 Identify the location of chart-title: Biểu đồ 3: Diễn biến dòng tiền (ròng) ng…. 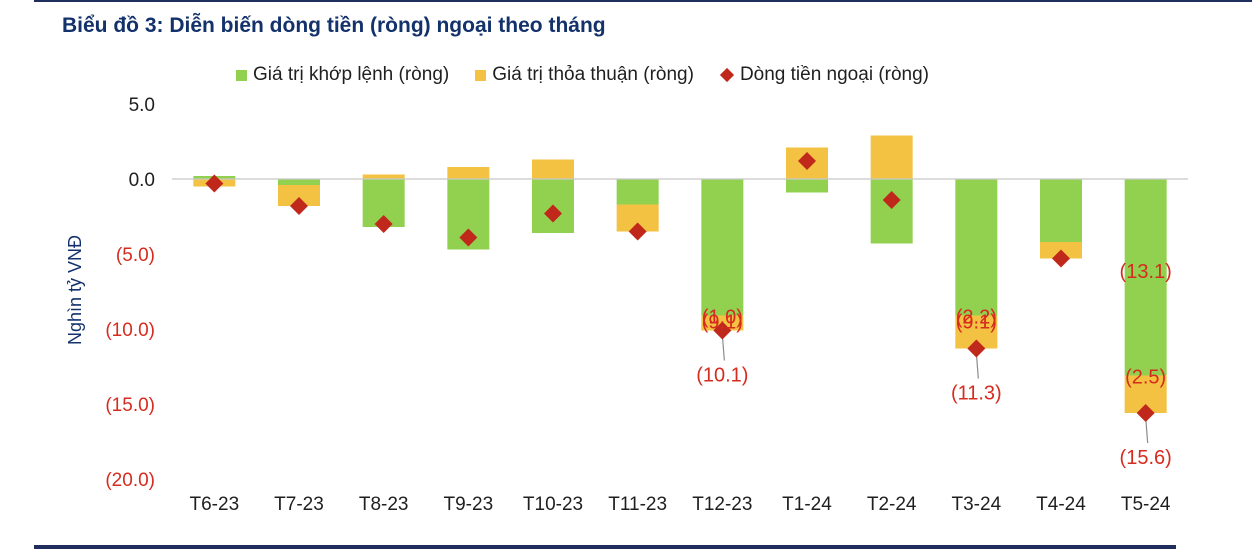
(334, 25).